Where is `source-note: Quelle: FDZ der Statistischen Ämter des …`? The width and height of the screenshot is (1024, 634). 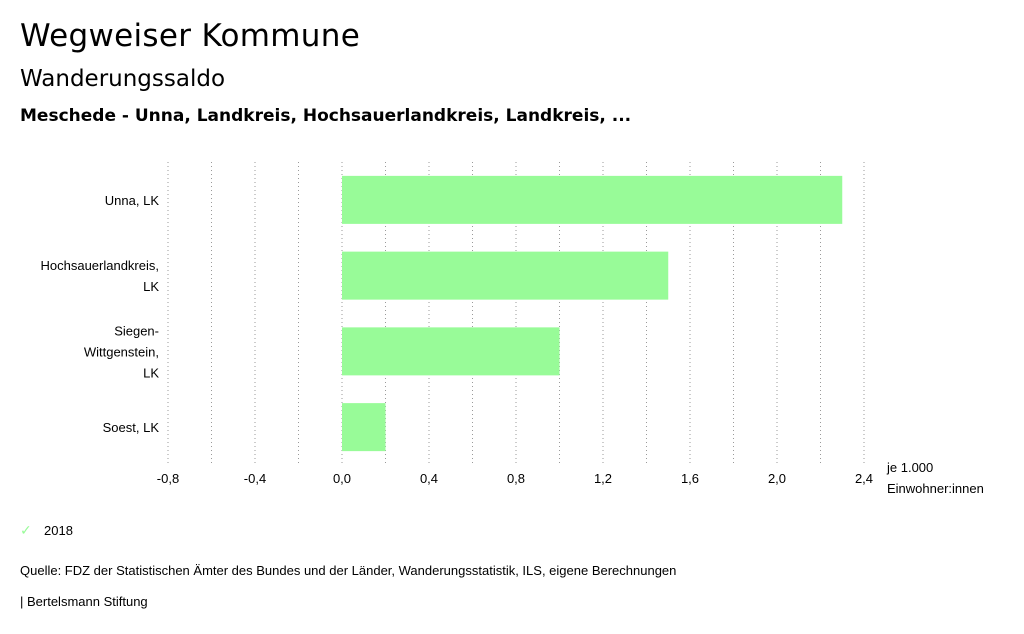 source-note: Quelle: FDZ der Statistischen Ämter des … is located at coordinates (348, 570).